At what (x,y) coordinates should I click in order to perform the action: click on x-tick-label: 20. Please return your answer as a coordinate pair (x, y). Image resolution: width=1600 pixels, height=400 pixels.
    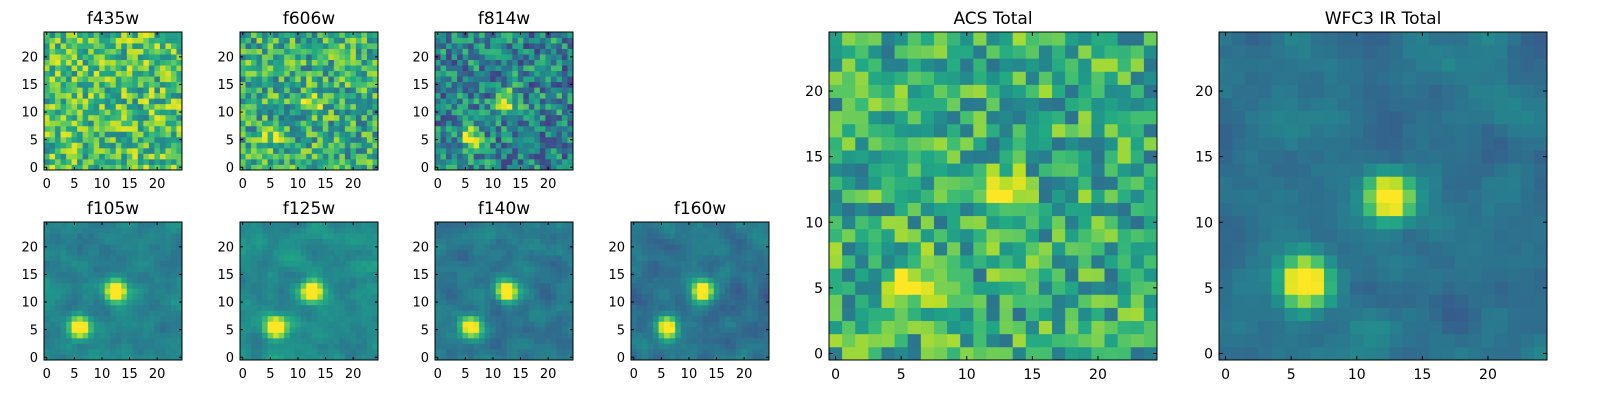
    Looking at the image, I should click on (157, 374).